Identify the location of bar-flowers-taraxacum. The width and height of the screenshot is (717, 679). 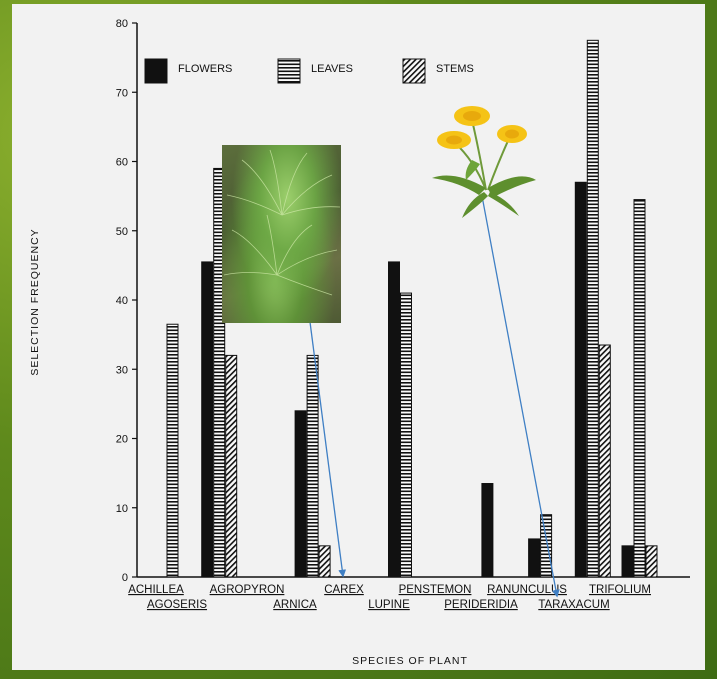
(580, 379).